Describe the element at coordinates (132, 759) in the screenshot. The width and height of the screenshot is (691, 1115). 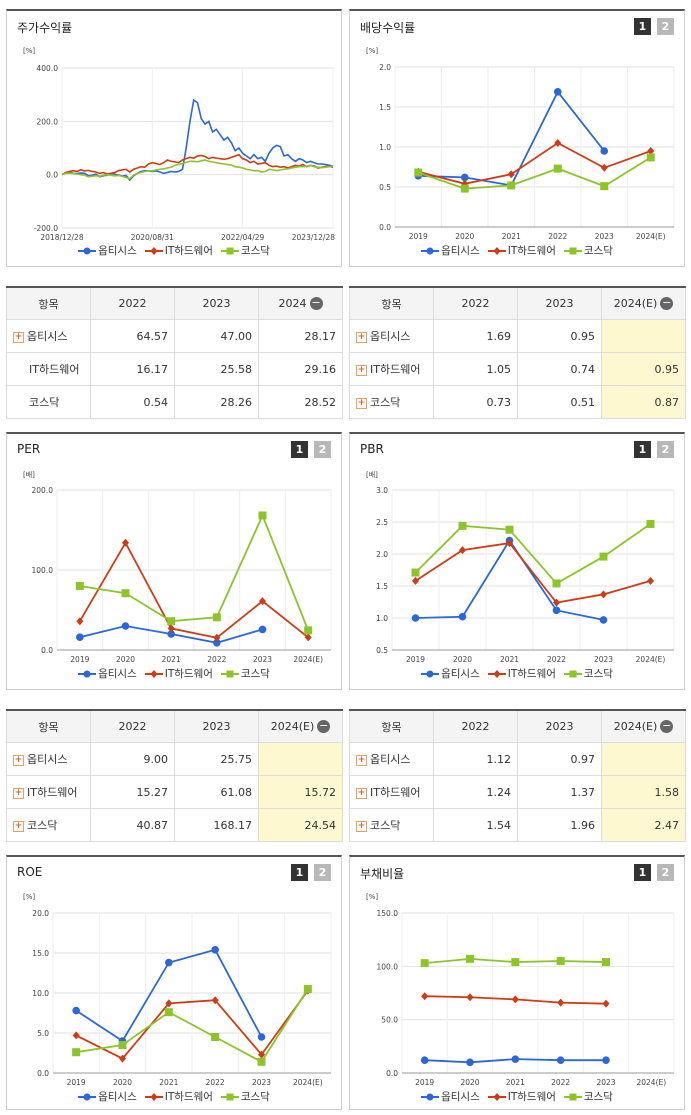
I see `value-cell: 9.00` at that location.